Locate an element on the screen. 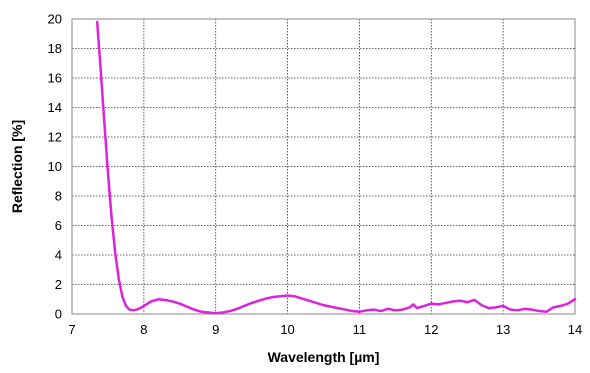 The height and width of the screenshot is (373, 590). y-axis-ticks: 0 2 4 6 8 10 12 14 16 18 20 is located at coordinates (55, 167).